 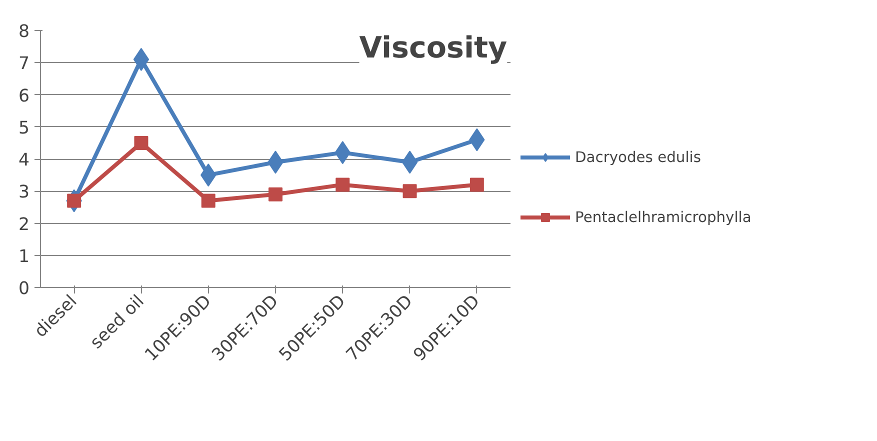 I want to click on legend-label: Pentaclelhramicrophylla, so click(x=663, y=217).